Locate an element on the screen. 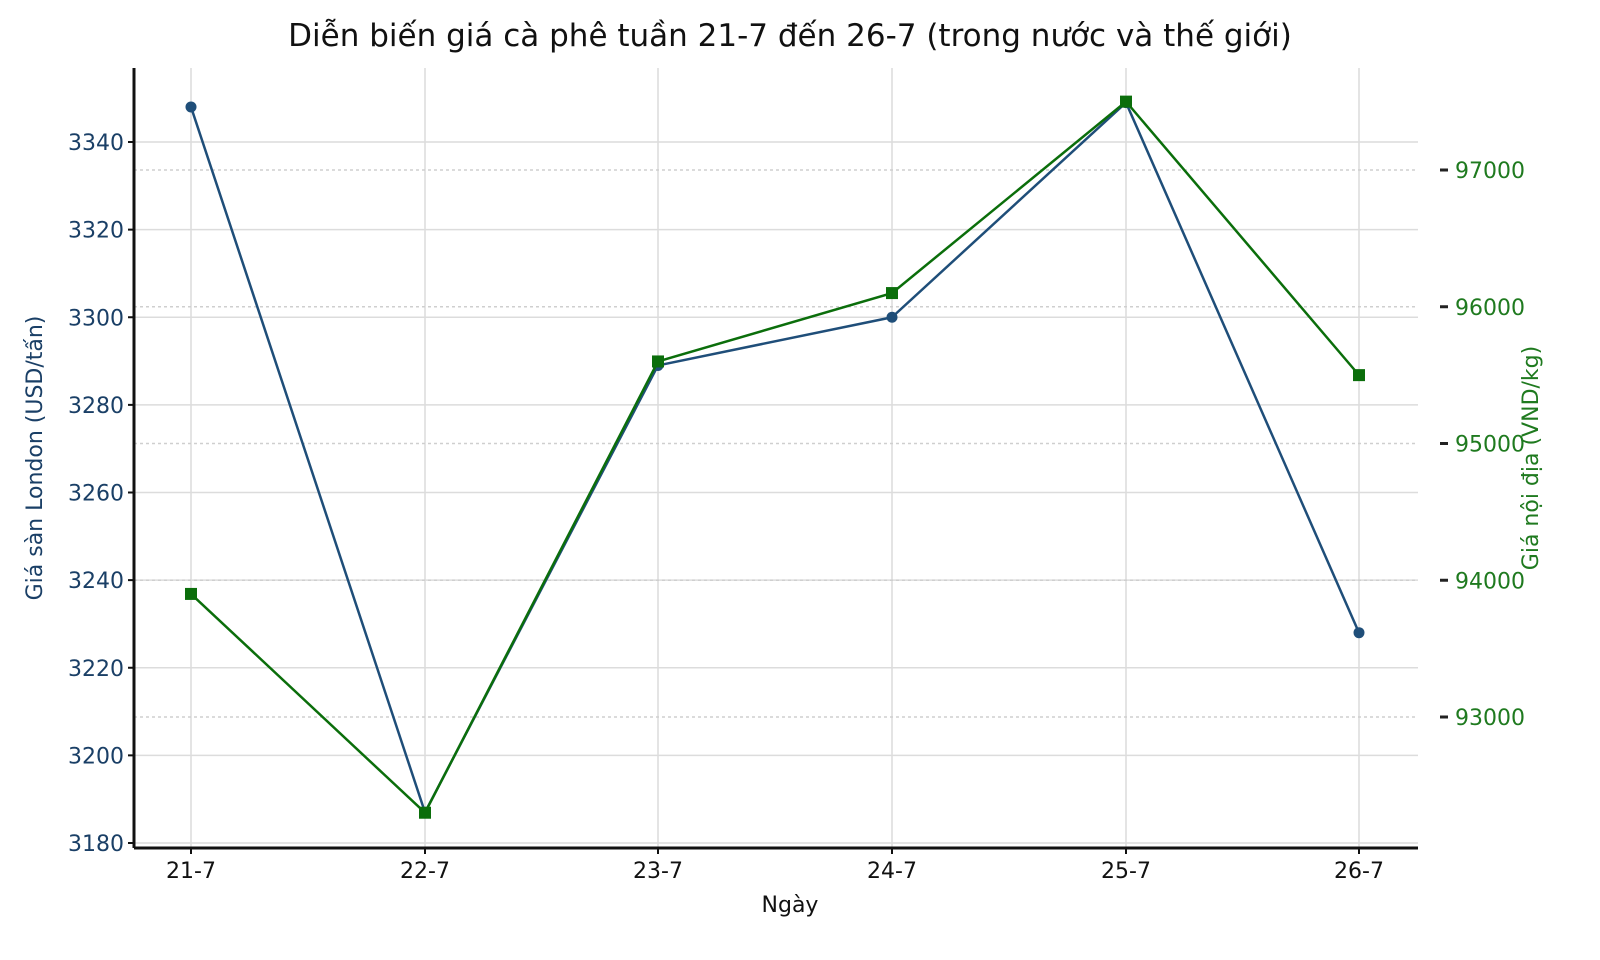 The height and width of the screenshot is (960, 1600). left-axis-ticks: 3180 3200 3220 3240 3260 3280 3300 3320 3340 is located at coordinates (101, 494).